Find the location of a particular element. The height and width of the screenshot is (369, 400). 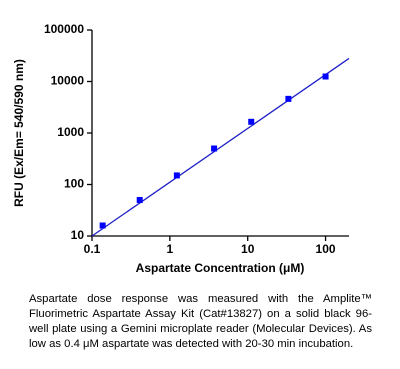

y-tick-label: 100000 is located at coordinates (64, 29).